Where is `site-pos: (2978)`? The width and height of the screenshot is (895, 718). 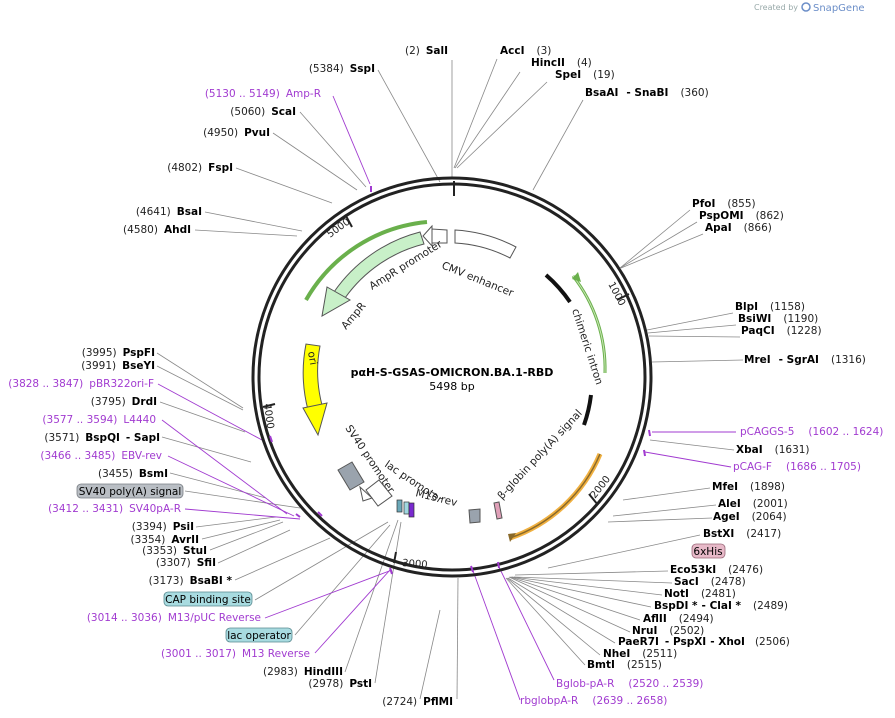 site-pos: (2978) is located at coordinates (325, 684).